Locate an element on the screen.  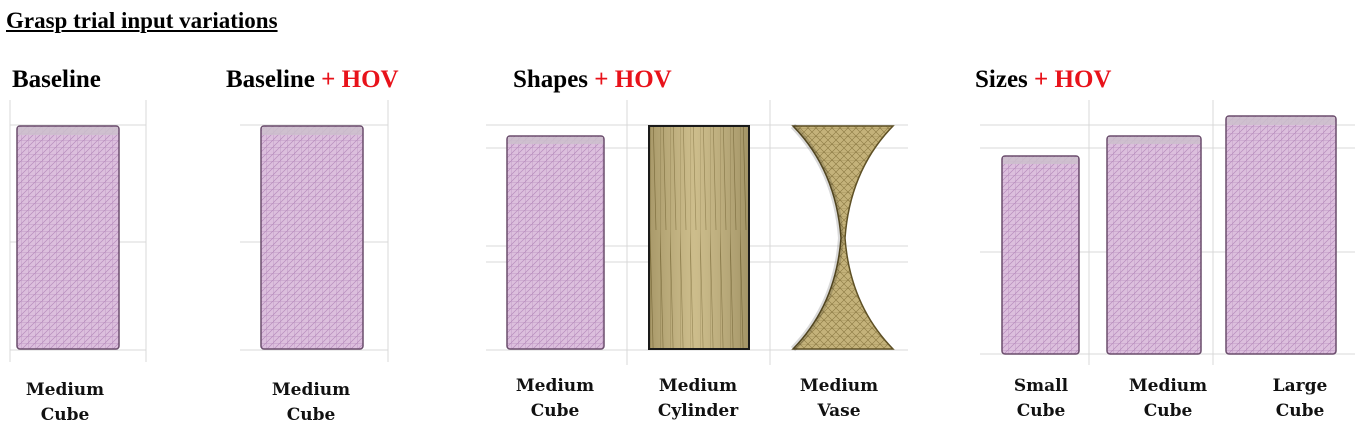
label-baseline-hov-item: Medium Cube is located at coordinates (311, 403).